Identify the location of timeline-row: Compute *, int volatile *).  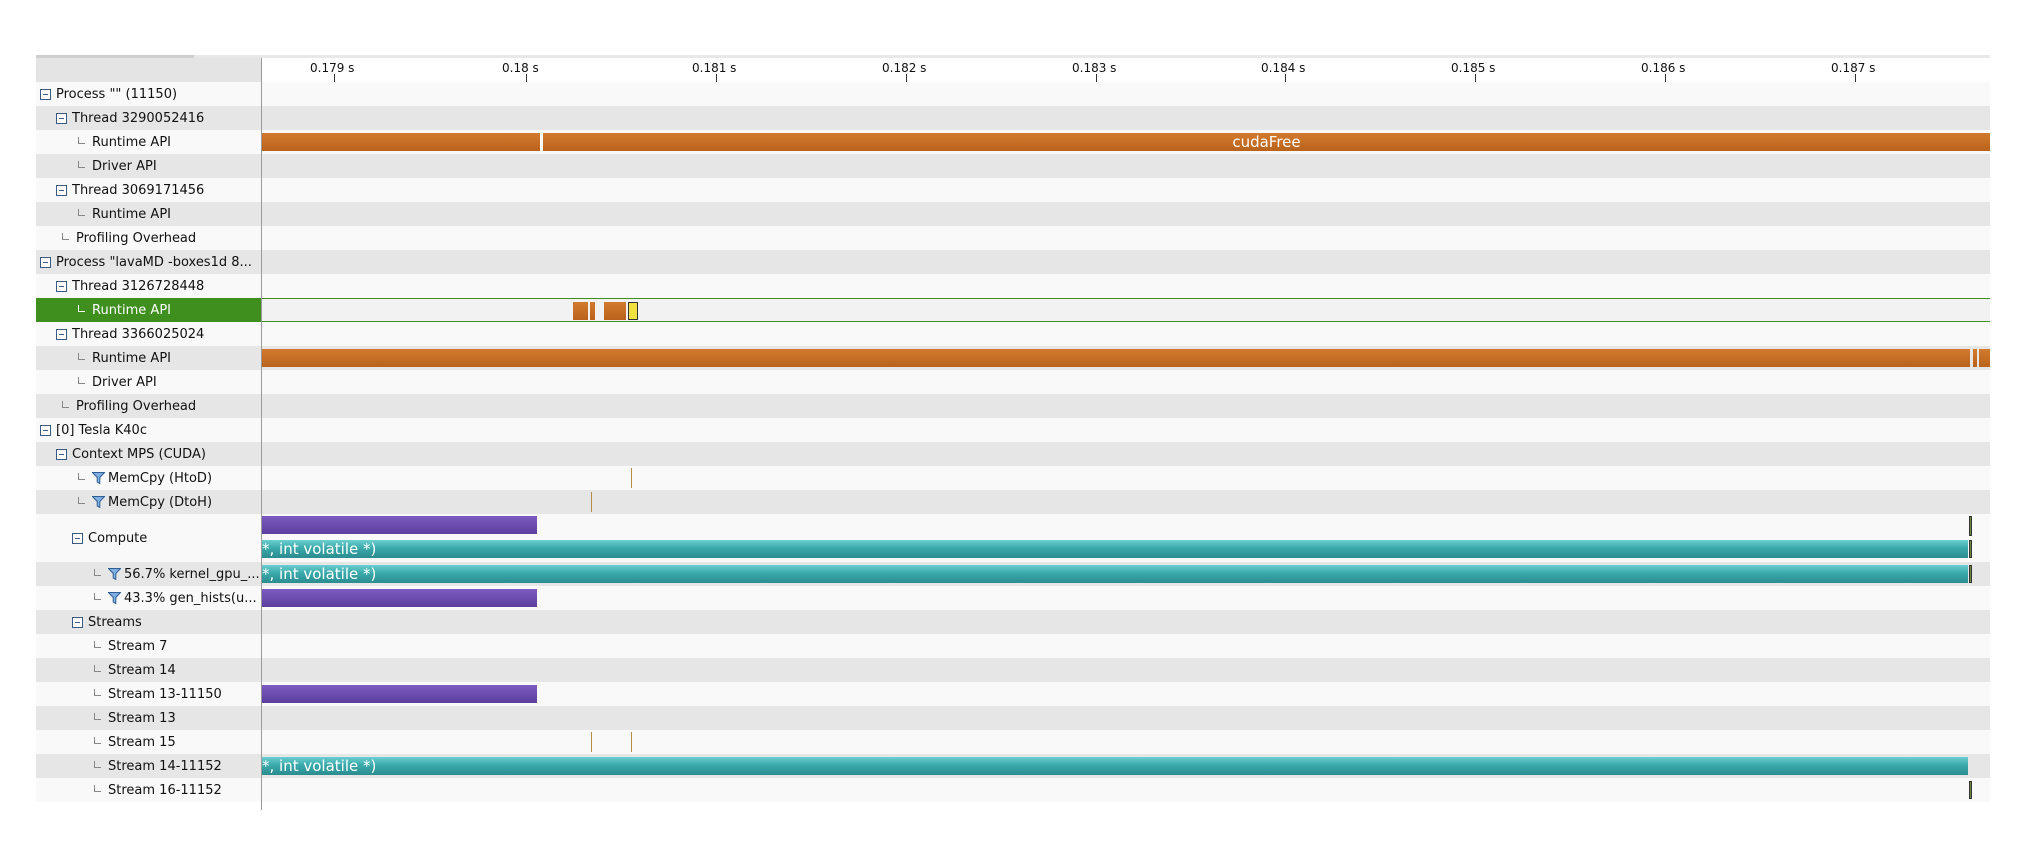
(1013, 538).